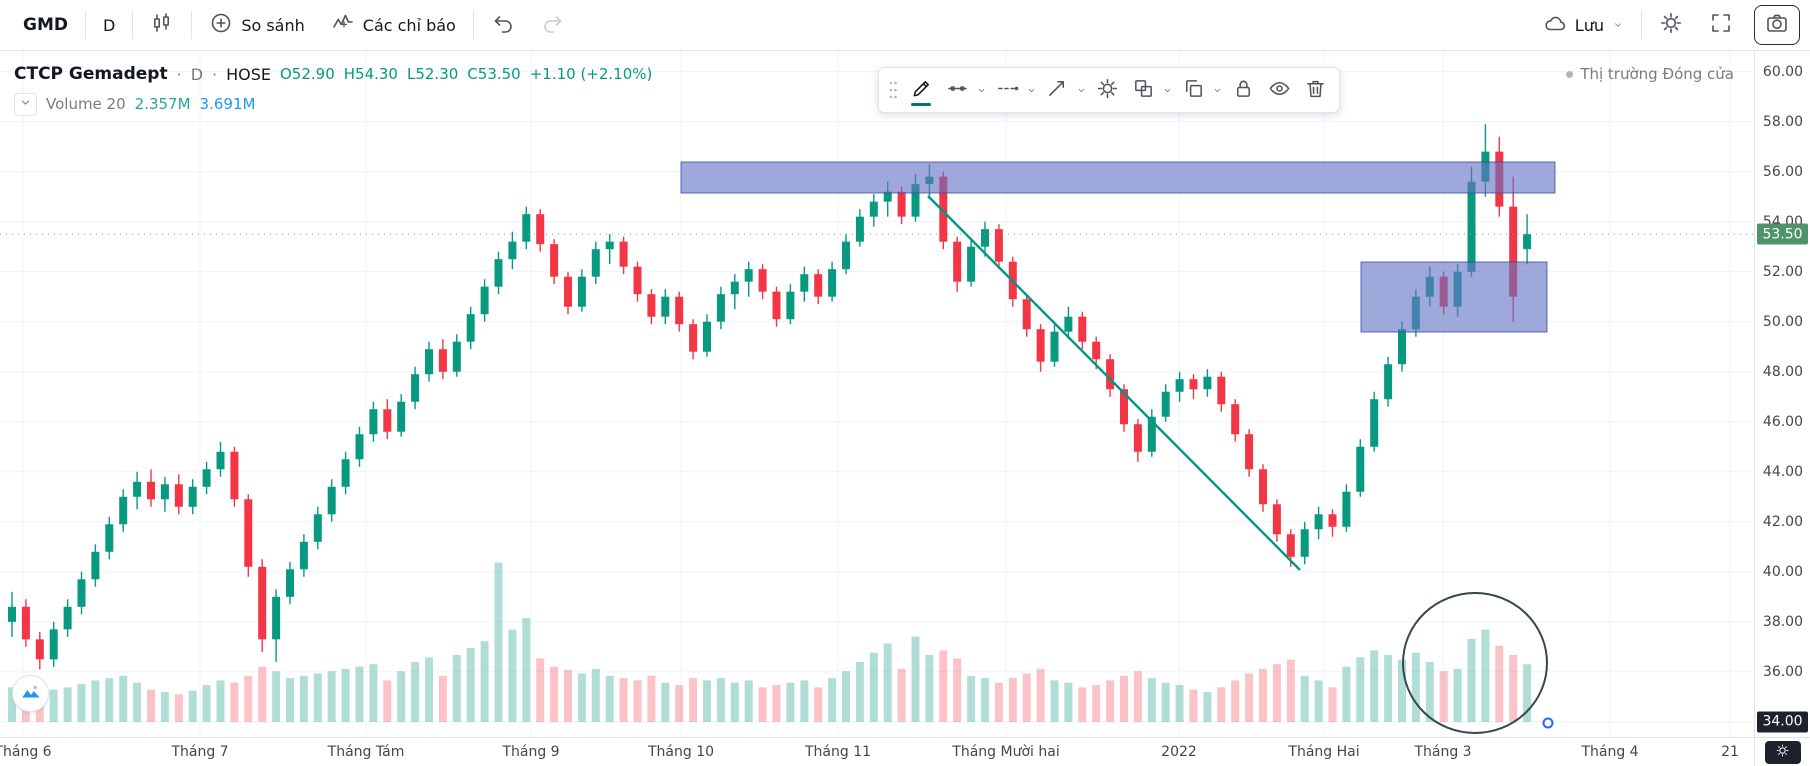 Image resolution: width=1810 pixels, height=766 pixels. What do you see at coordinates (248, 74) in the screenshot?
I see `legend-exchange: HOSE` at bounding box center [248, 74].